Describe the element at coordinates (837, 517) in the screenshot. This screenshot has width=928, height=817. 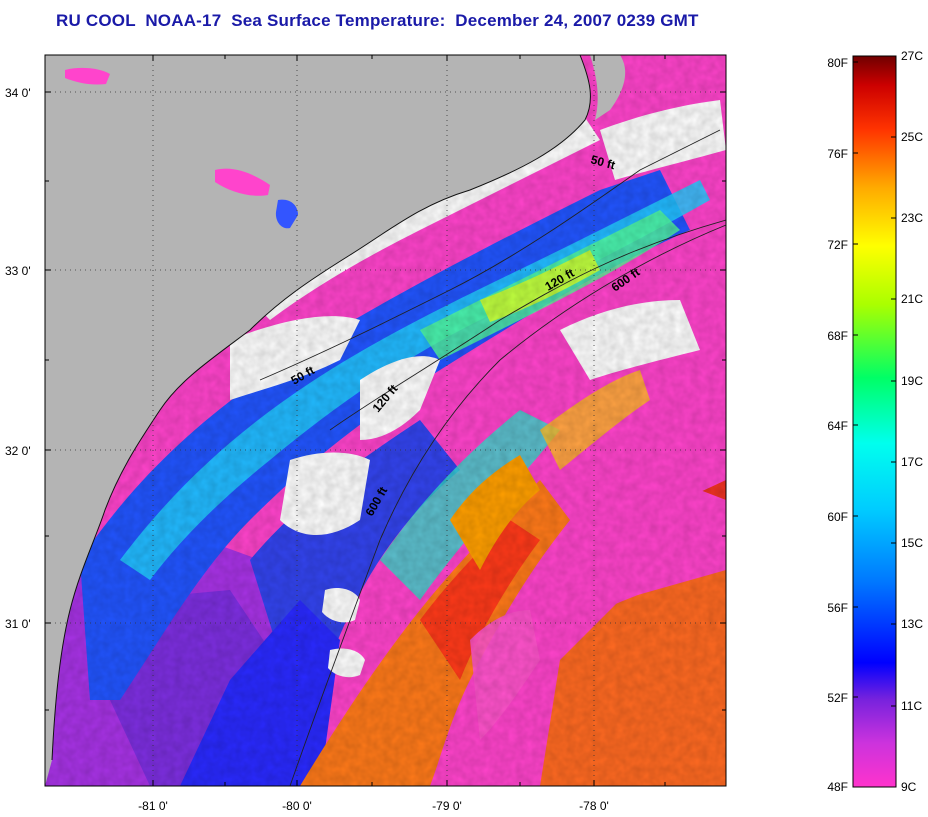
I see `colorbar-f-60: 60F` at that location.